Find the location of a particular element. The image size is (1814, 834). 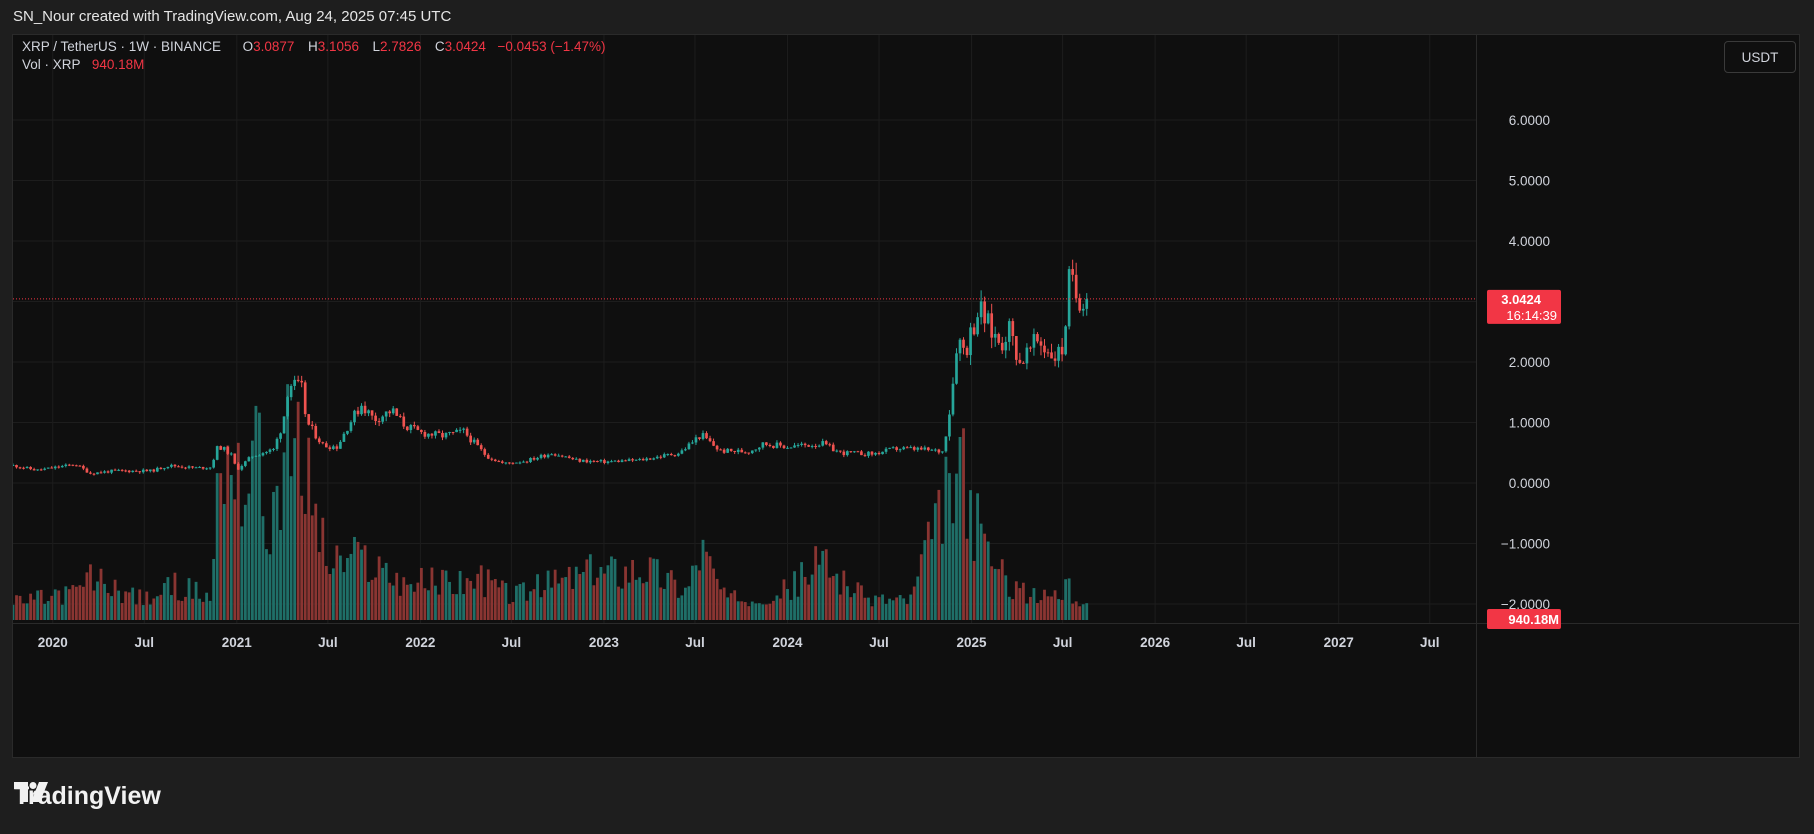

tradingview-logo: TradingView is located at coordinates (87, 796).